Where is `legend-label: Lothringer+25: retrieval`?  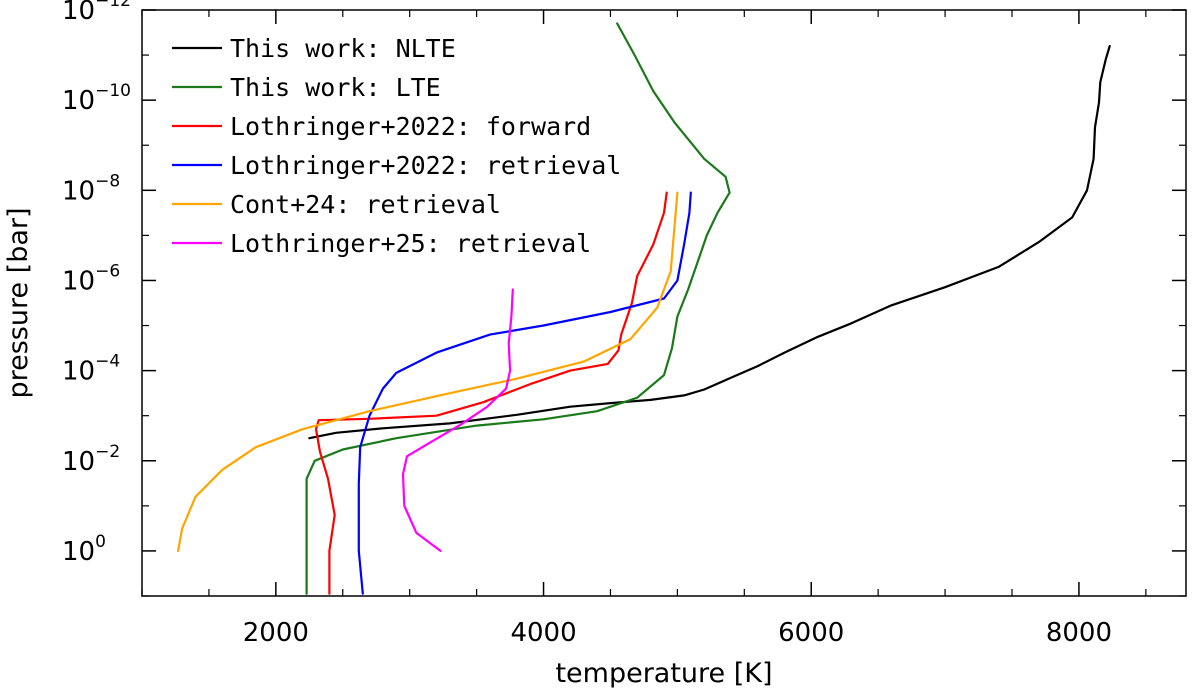 legend-label: Lothringer+25: retrieval is located at coordinates (410, 243).